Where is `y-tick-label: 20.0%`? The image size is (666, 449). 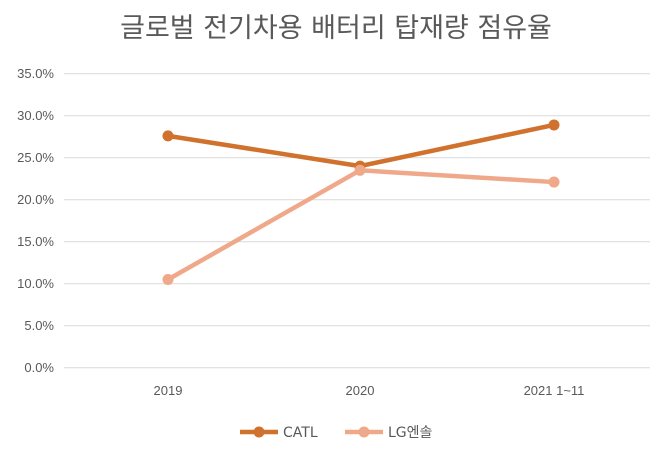 y-tick-label: 20.0% is located at coordinates (35, 199).